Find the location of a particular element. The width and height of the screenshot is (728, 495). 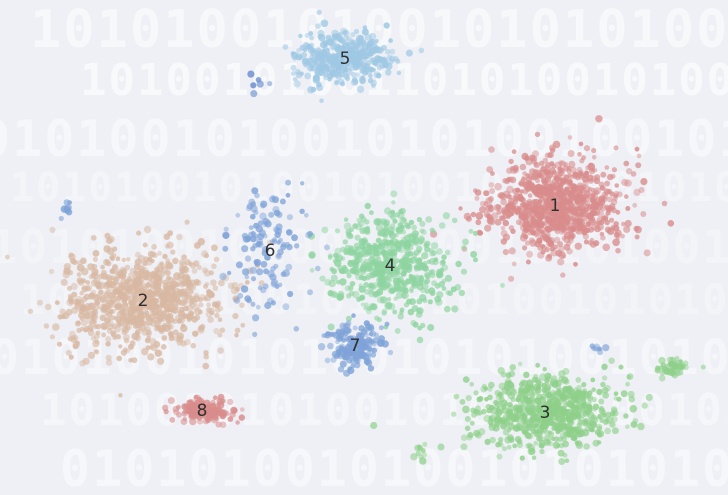

scatter-outlier-group is located at coordinates (260, 84).